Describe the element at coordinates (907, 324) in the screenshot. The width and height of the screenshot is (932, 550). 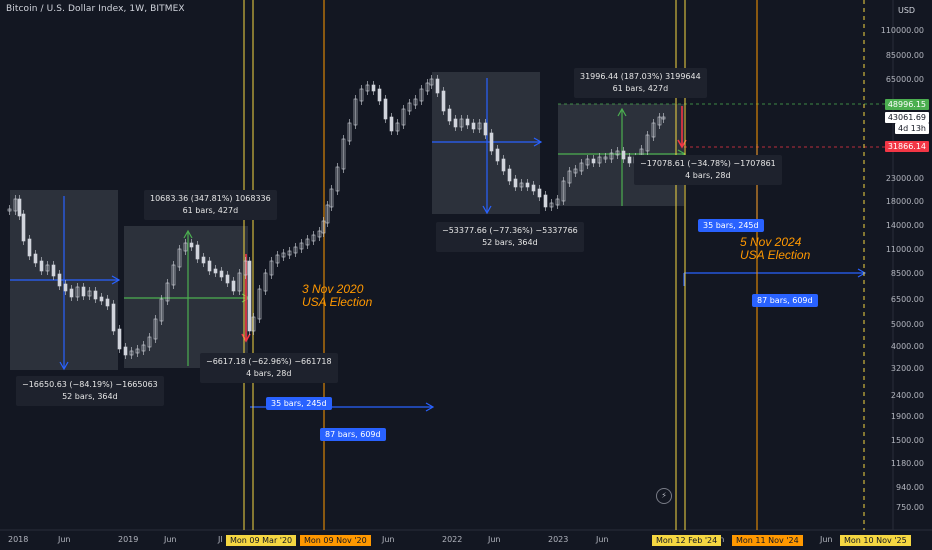
I see `price-label: 5000.00` at that location.